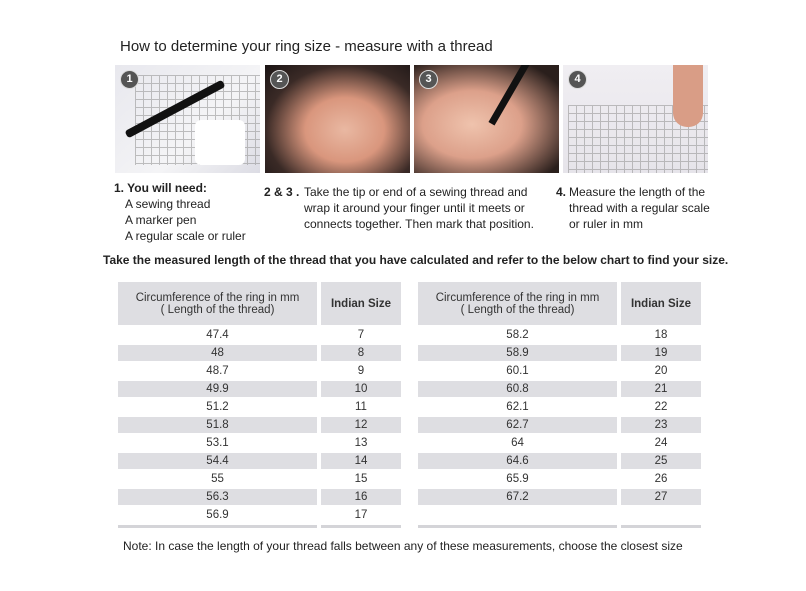 Image resolution: width=806 pixels, height=591 pixels. I want to click on table-row: 51.8 12, so click(259, 425).